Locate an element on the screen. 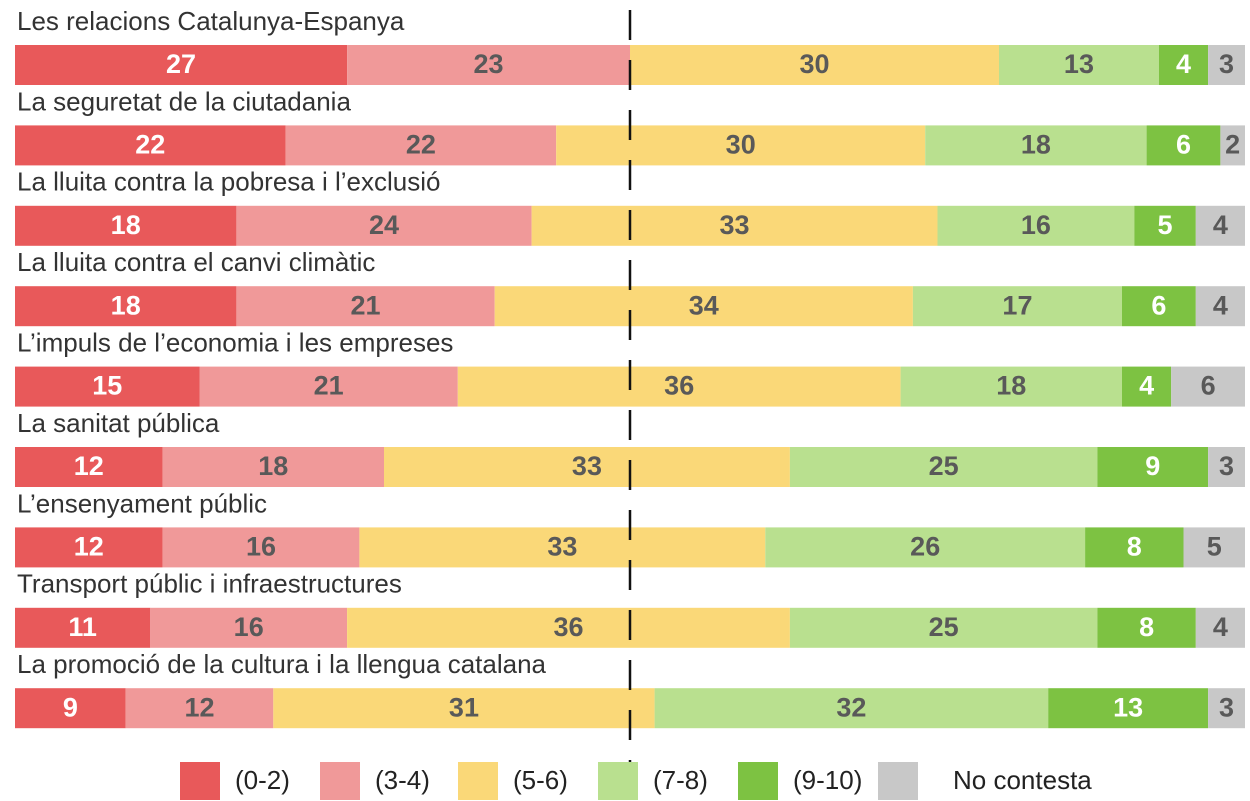  data-label: 36 is located at coordinates (568, 627).